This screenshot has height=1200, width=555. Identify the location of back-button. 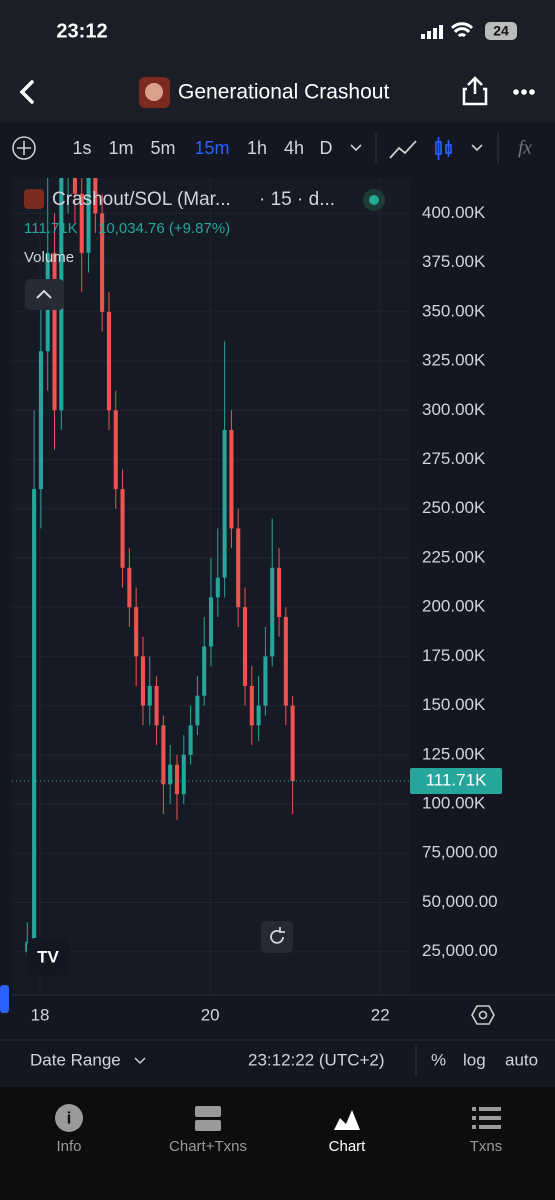
(26, 92).